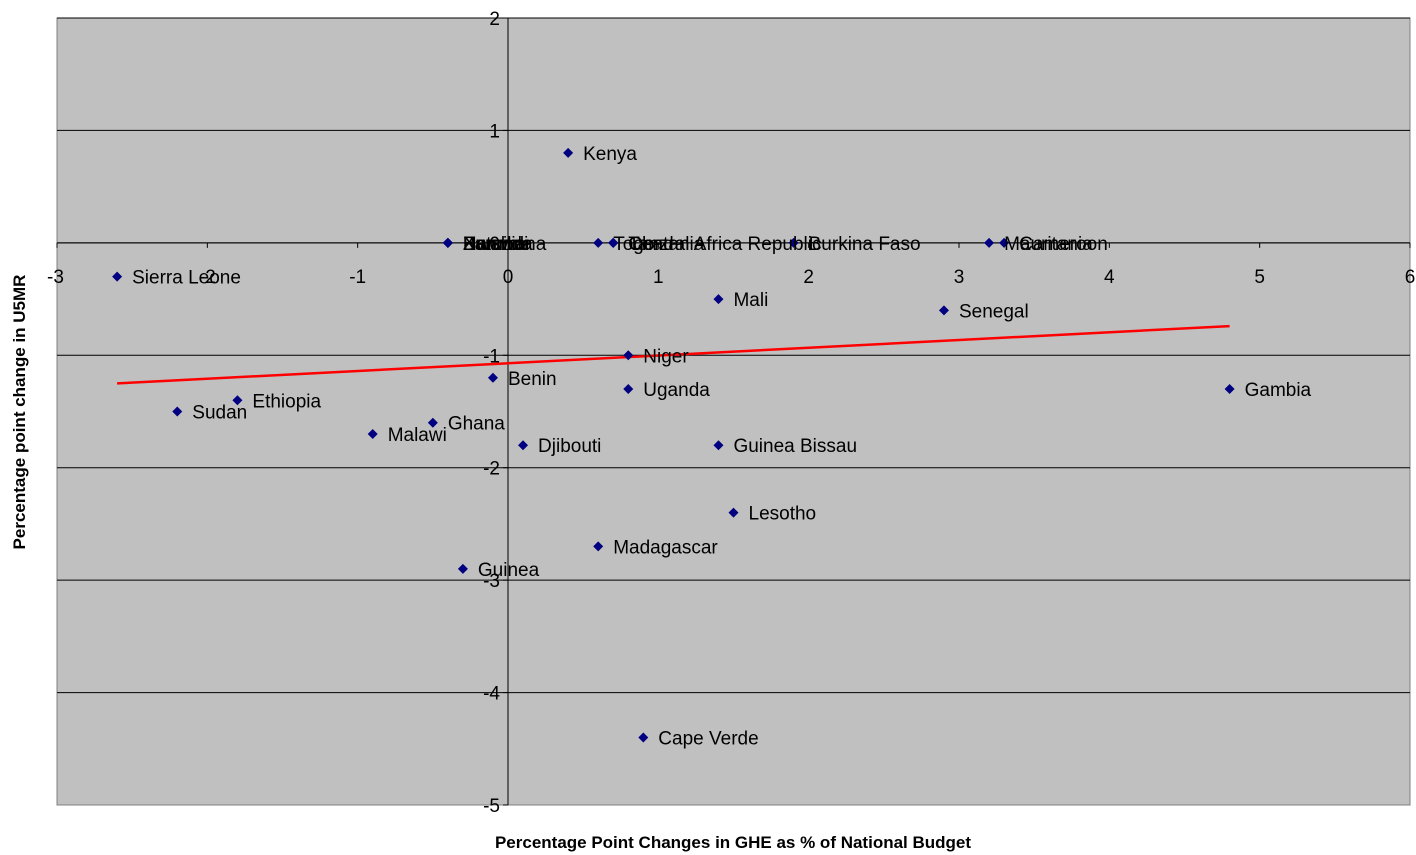 The image size is (1416, 855). I want to click on point-label: Burundi, so click(496, 244).